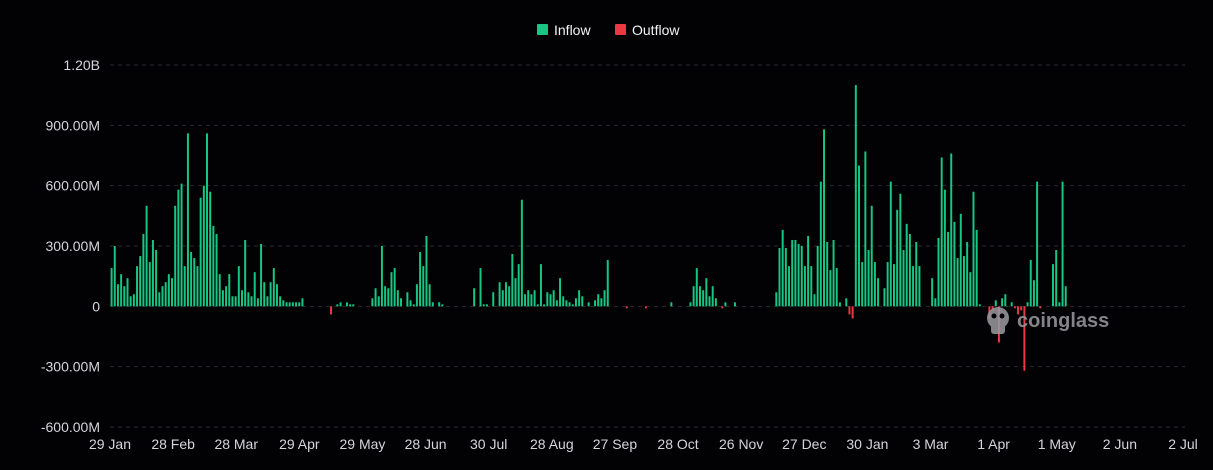  What do you see at coordinates (608, 30) in the screenshot?
I see `legend: Inflow Outflow` at bounding box center [608, 30].